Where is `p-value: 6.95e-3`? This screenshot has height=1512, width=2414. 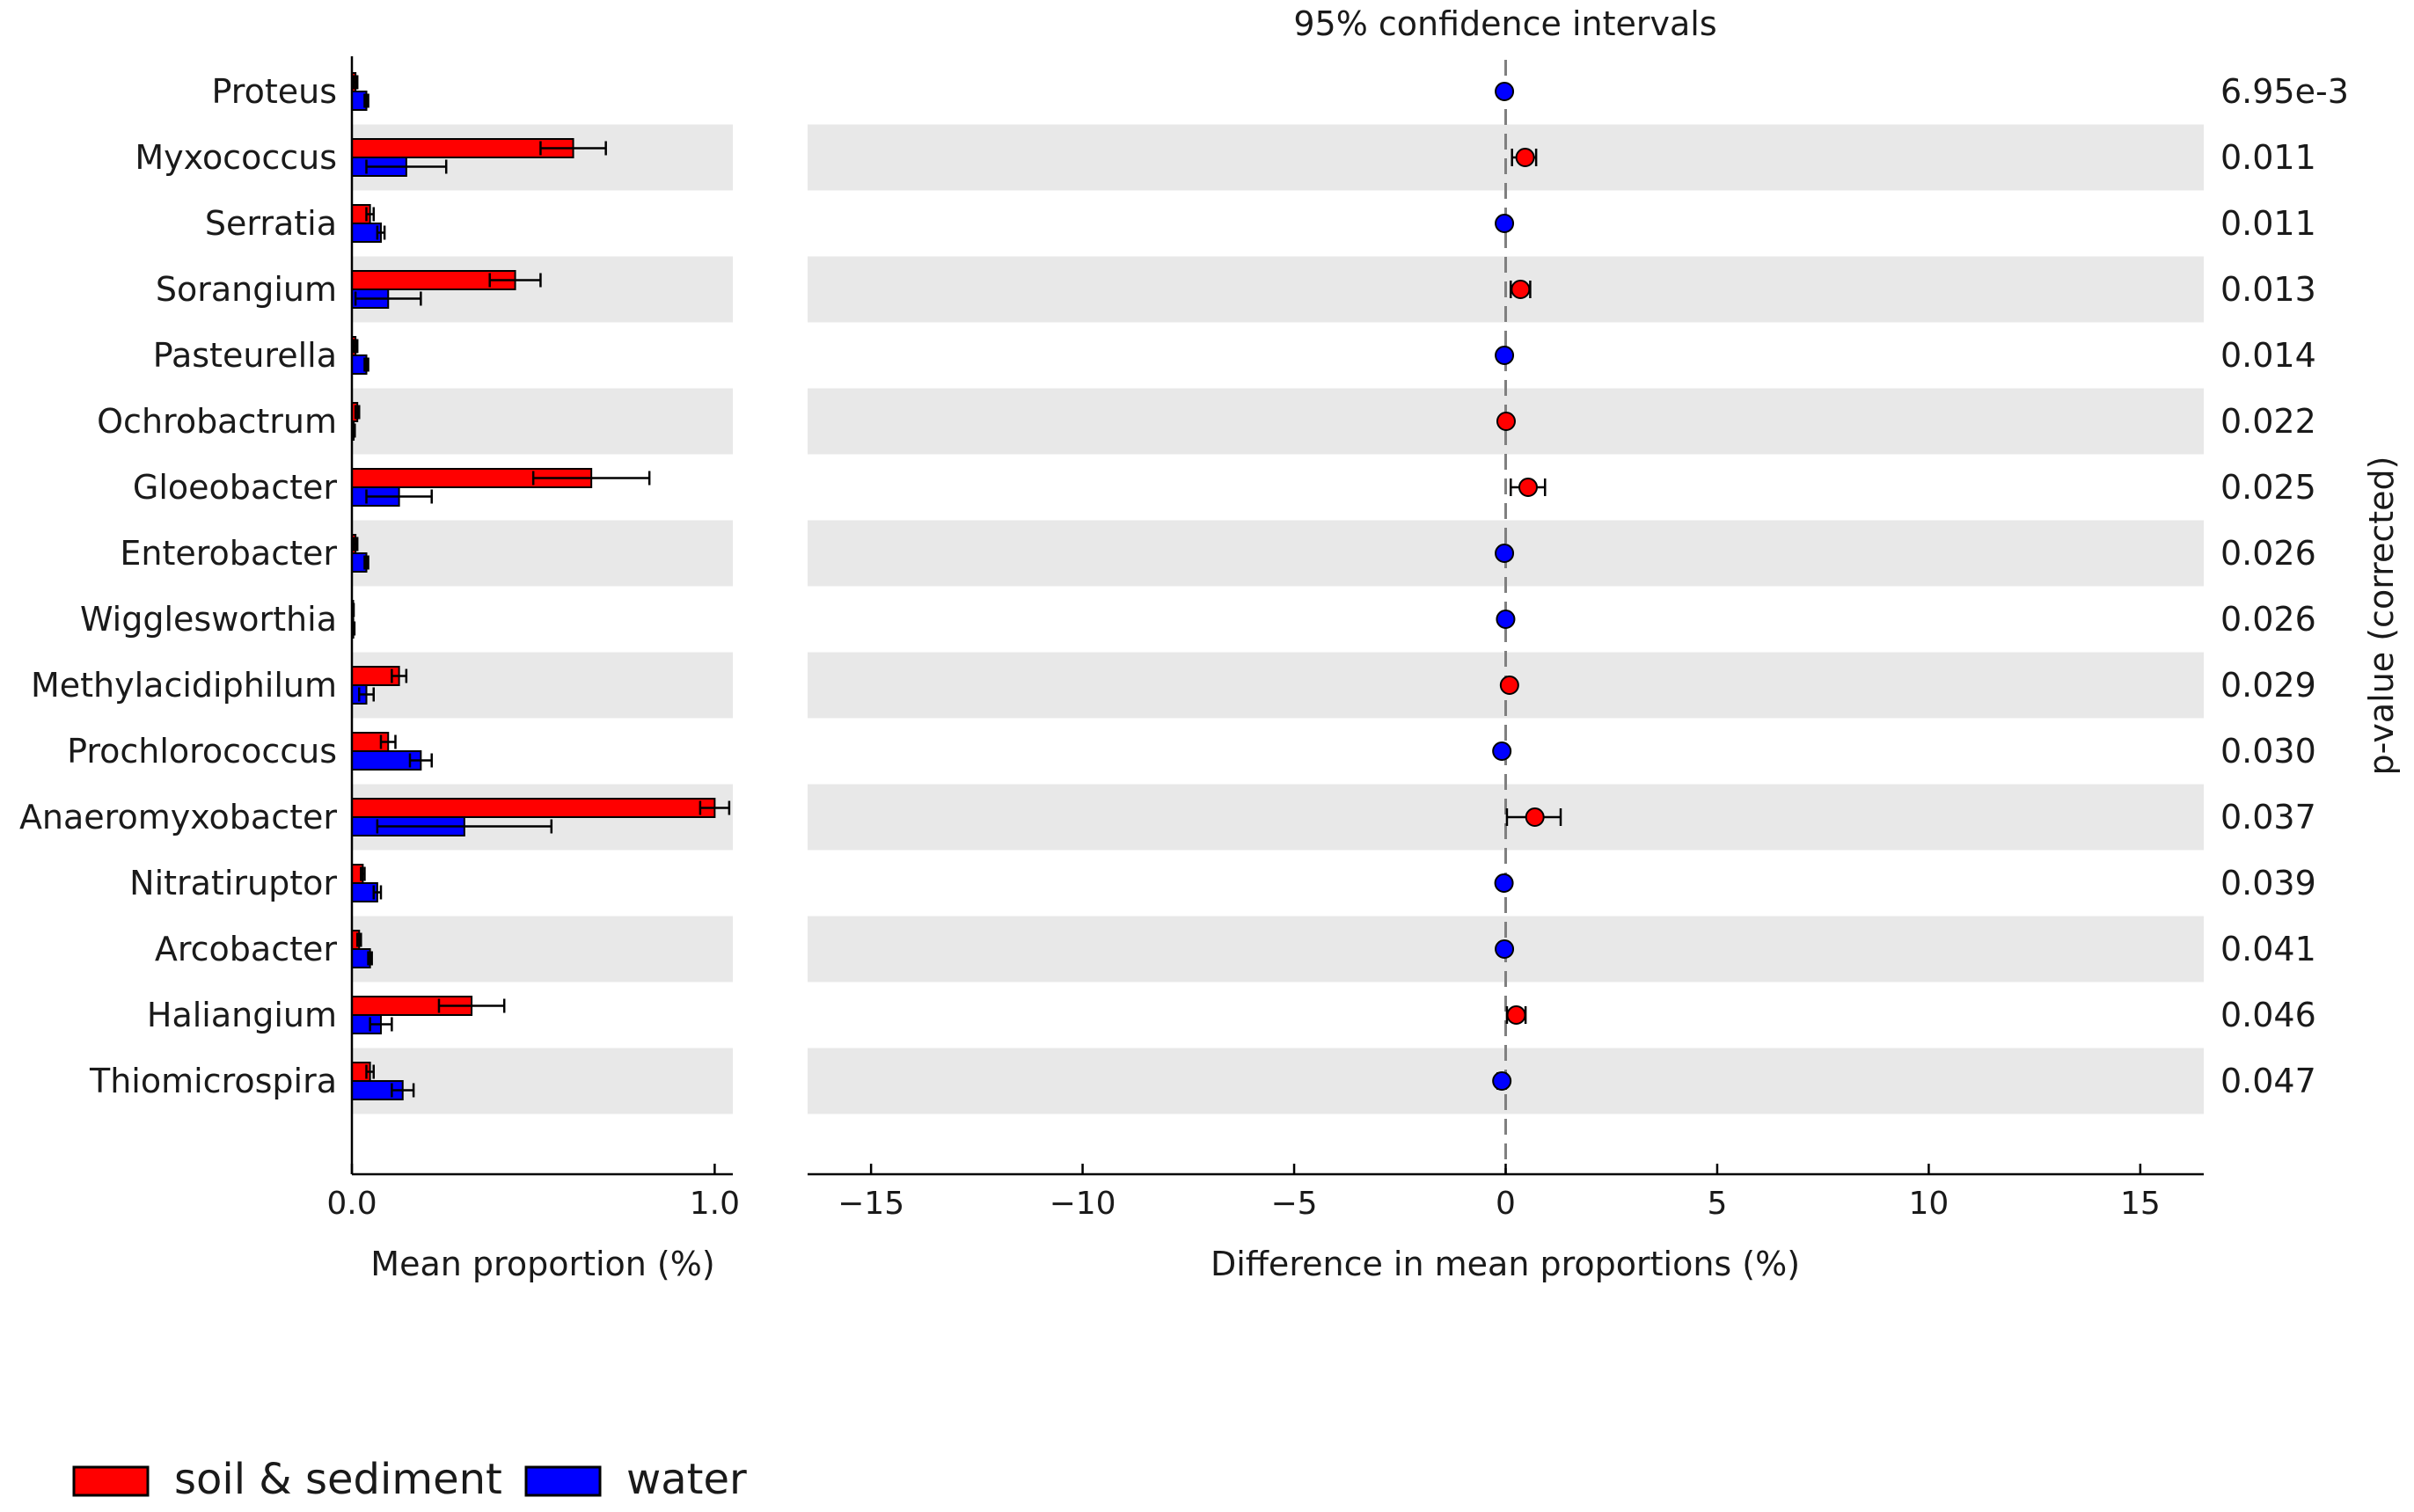
p-value: 6.95e-3 is located at coordinates (2284, 91).